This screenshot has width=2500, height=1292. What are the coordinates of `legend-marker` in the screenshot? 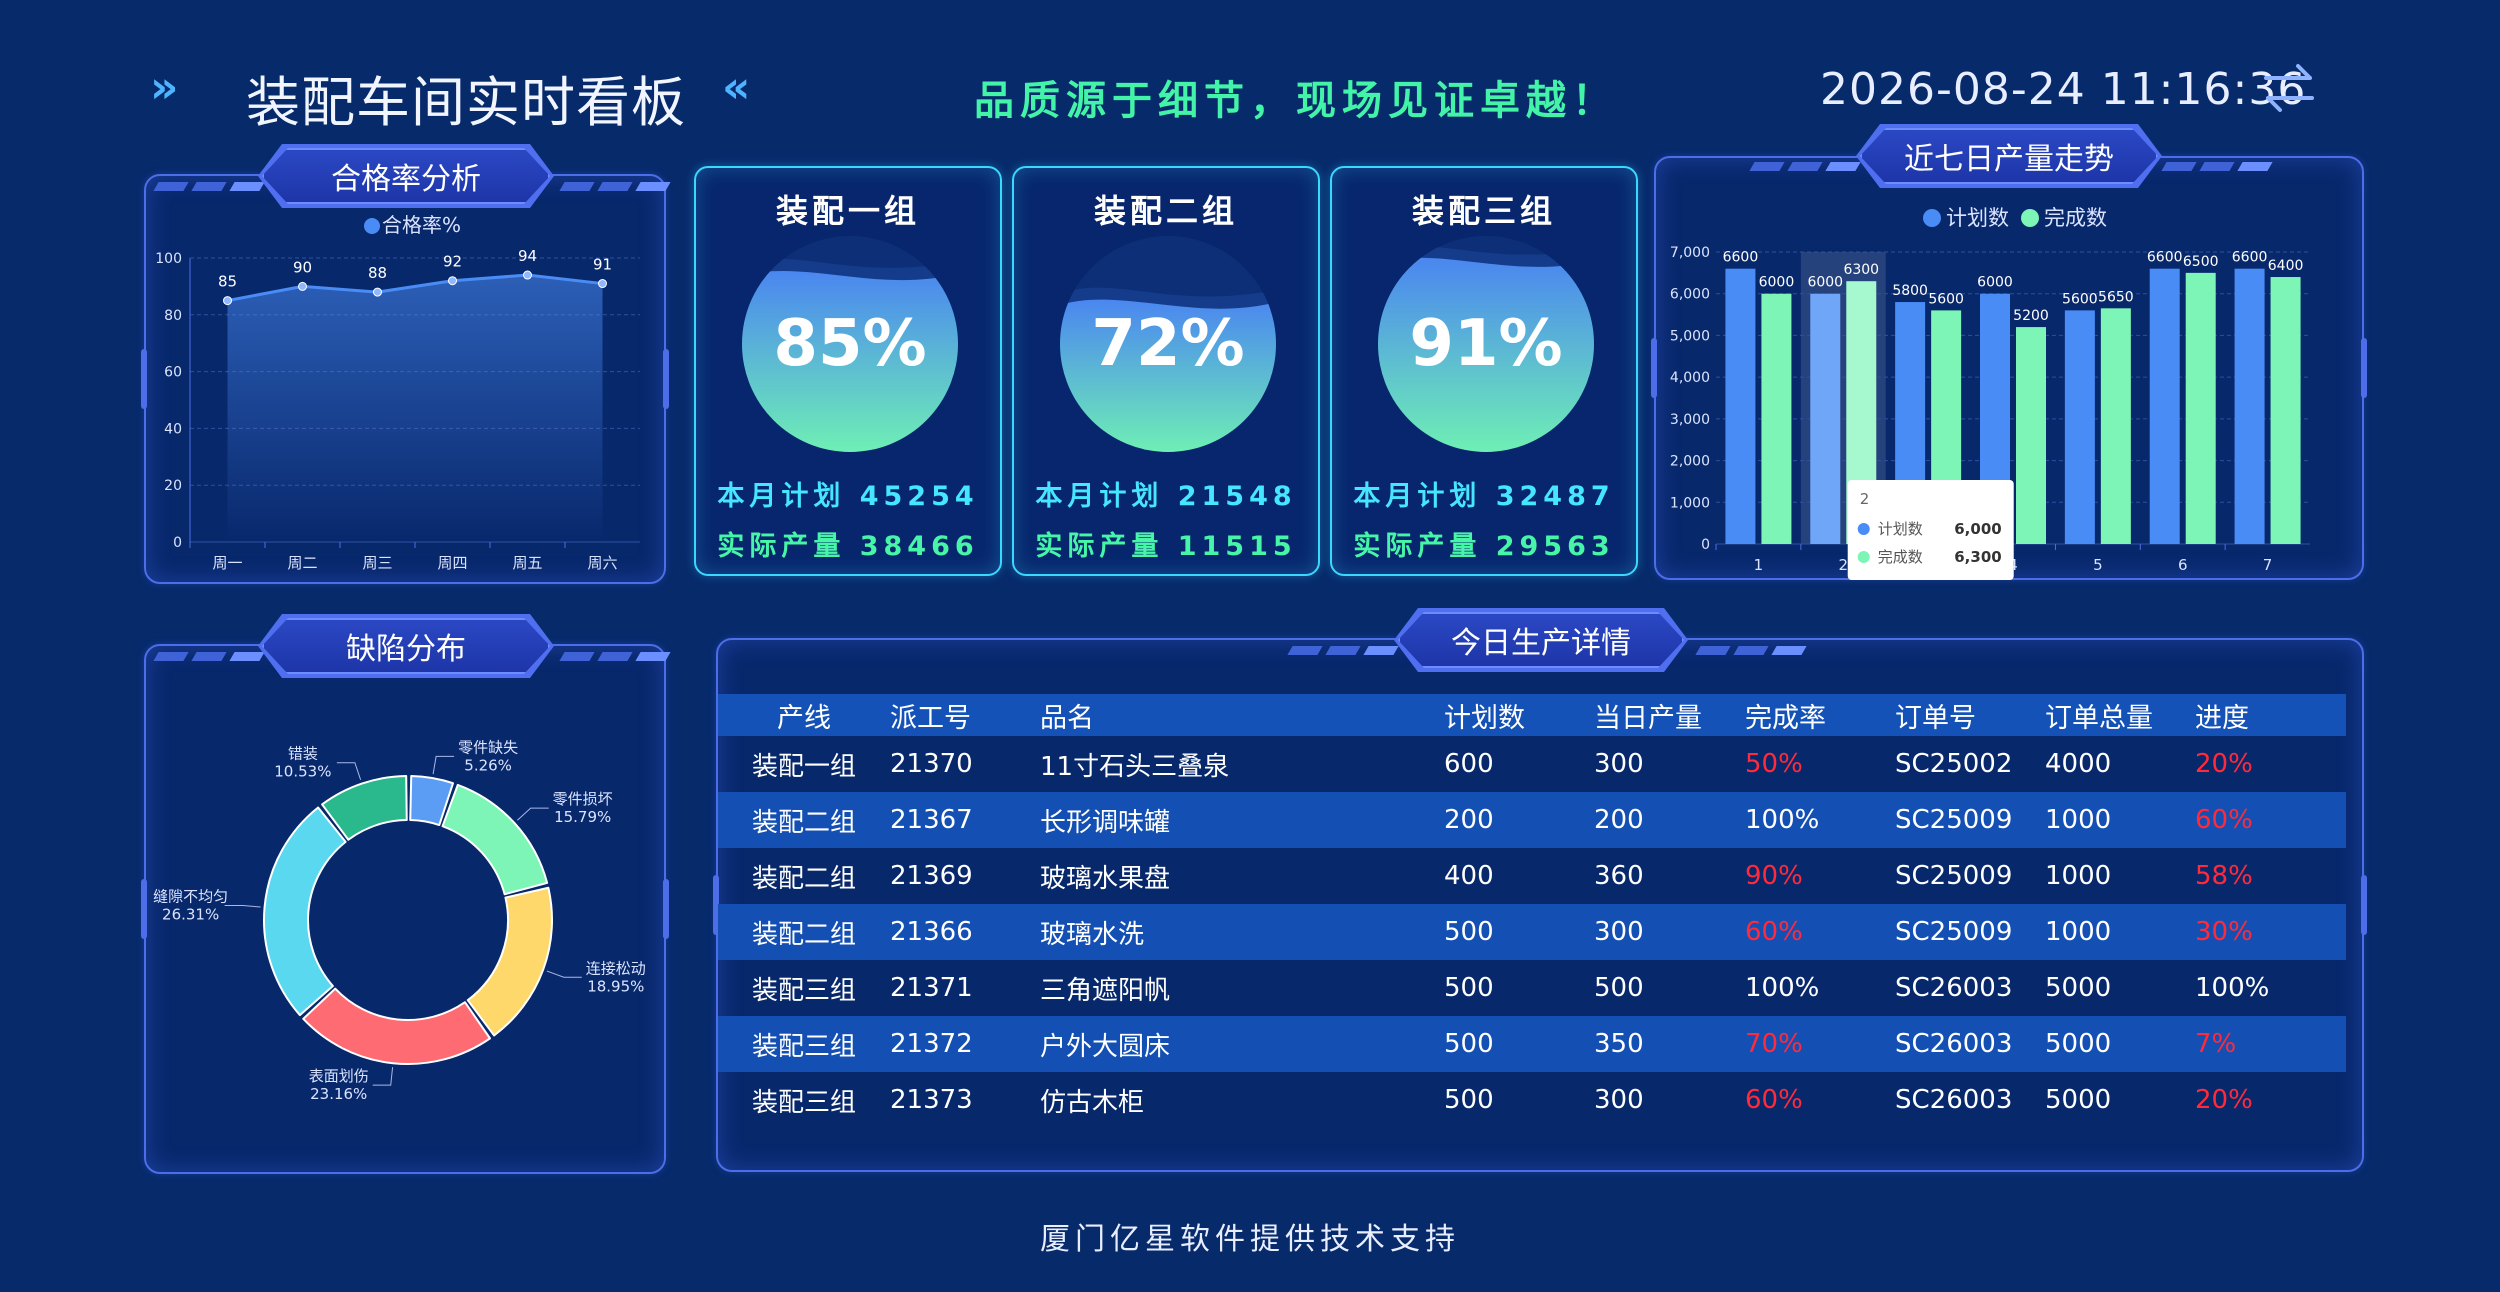 It's located at (372, 226).